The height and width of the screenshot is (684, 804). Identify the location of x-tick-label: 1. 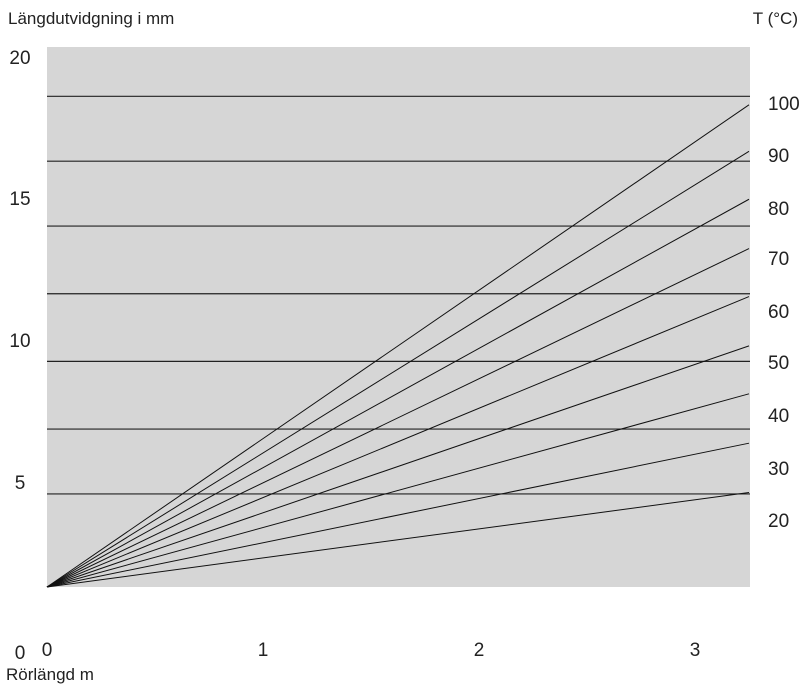
(263, 650).